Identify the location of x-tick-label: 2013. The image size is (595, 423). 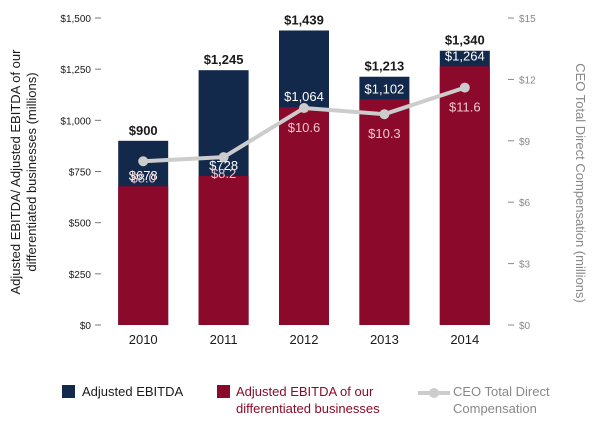
(384, 339).